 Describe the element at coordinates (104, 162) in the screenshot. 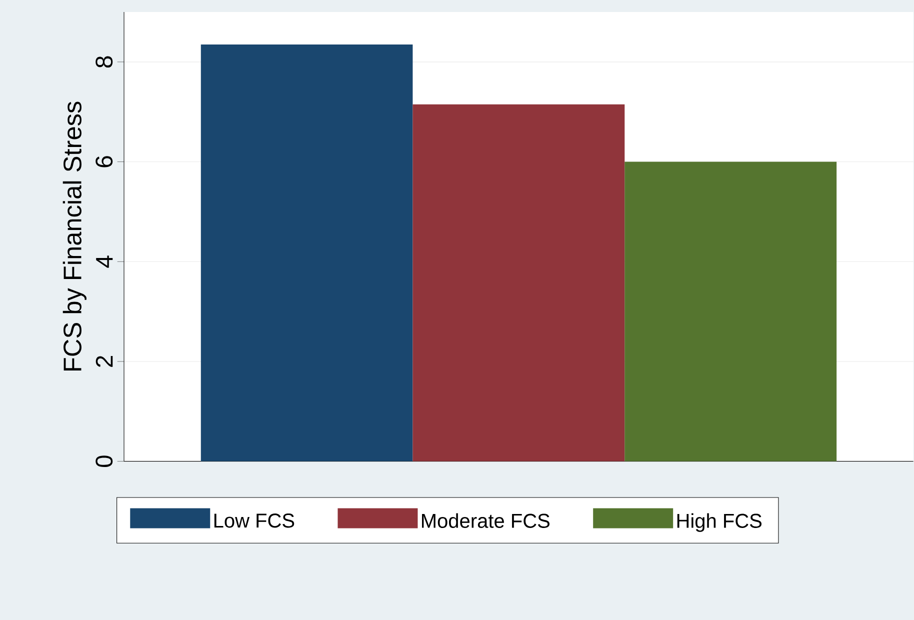

I see `y-tick-label: 6` at that location.